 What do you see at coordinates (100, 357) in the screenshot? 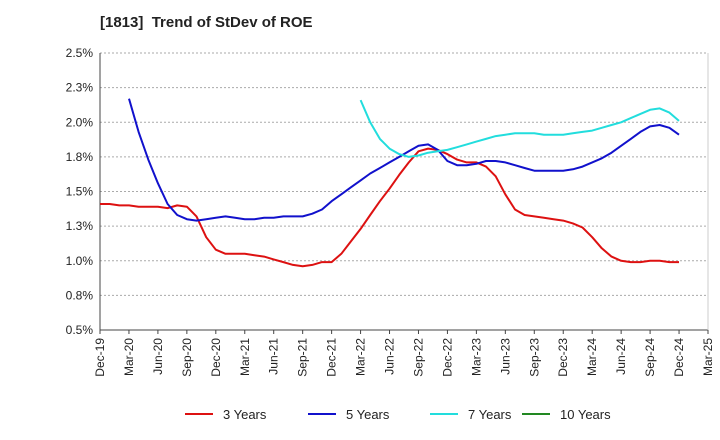
I see `x-tick-label: Dec-19` at bounding box center [100, 357].